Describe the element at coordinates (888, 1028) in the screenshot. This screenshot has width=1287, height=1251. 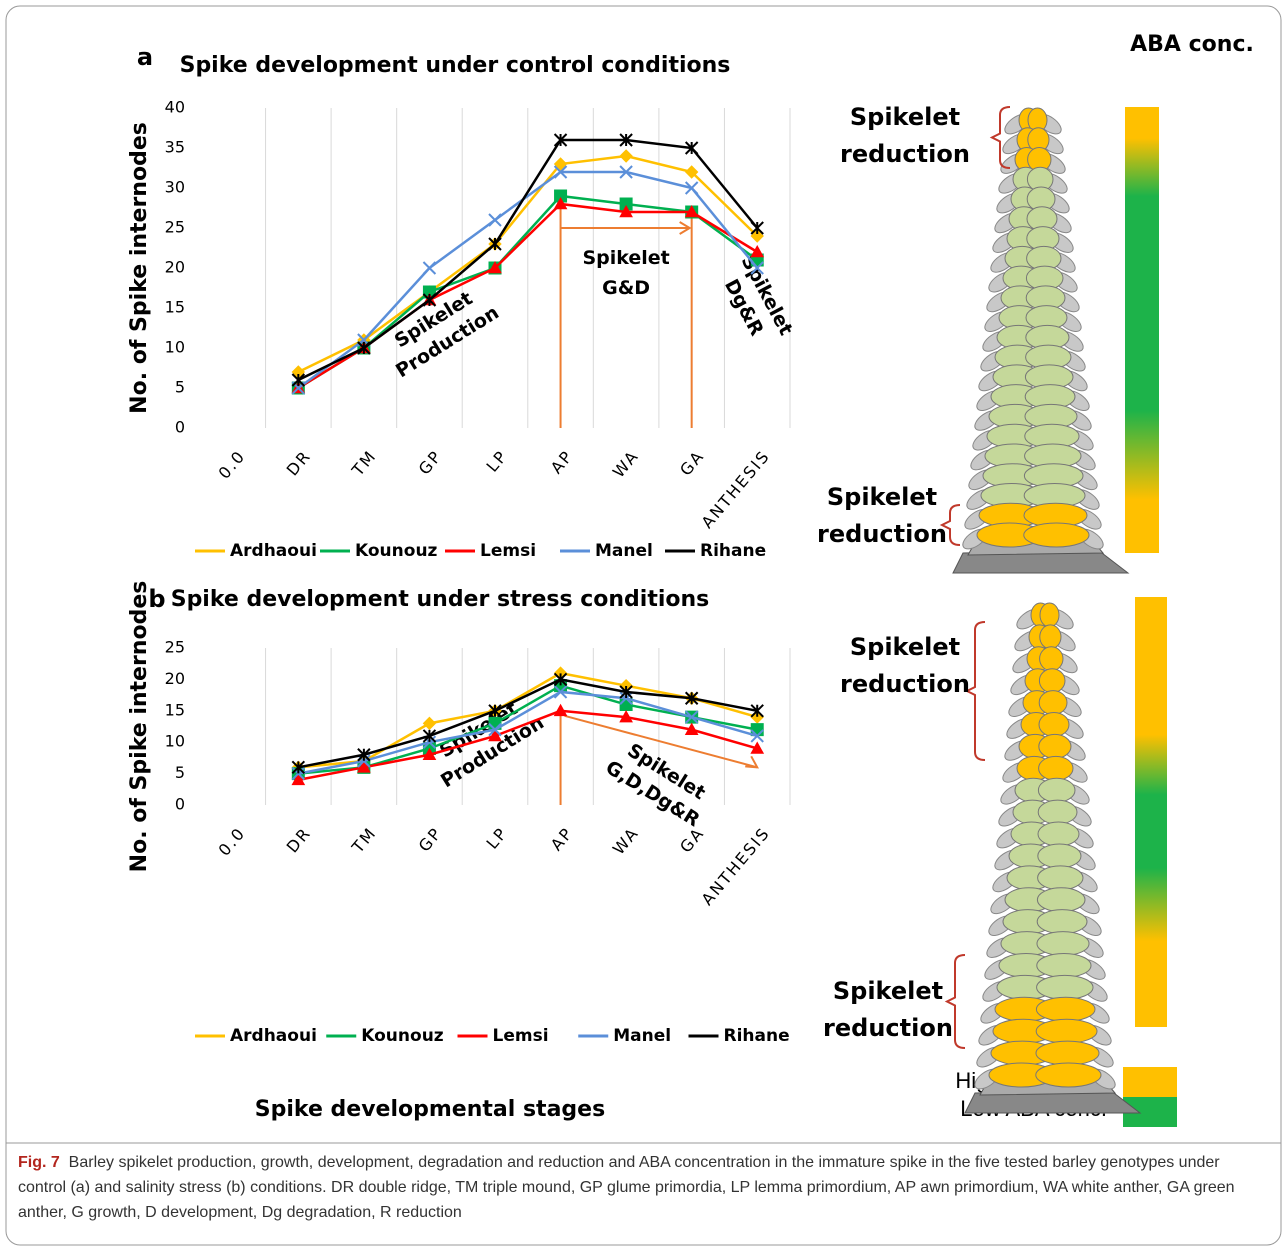
I see `spike-label-line: reduction` at that location.